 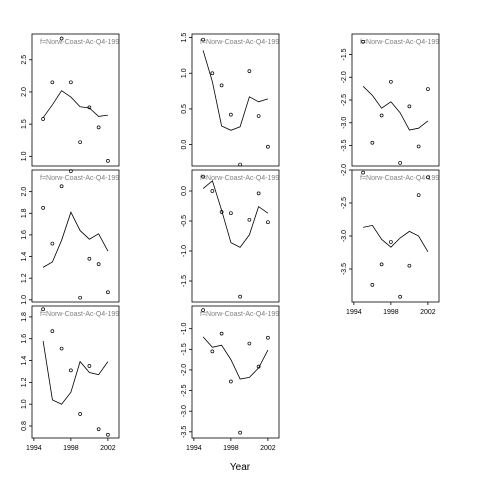 I want to click on panel-1: f=Norw-Coast-Ac-Q4-1995 1.0 1.5 2.0 2.5, so click(x=72, y=100).